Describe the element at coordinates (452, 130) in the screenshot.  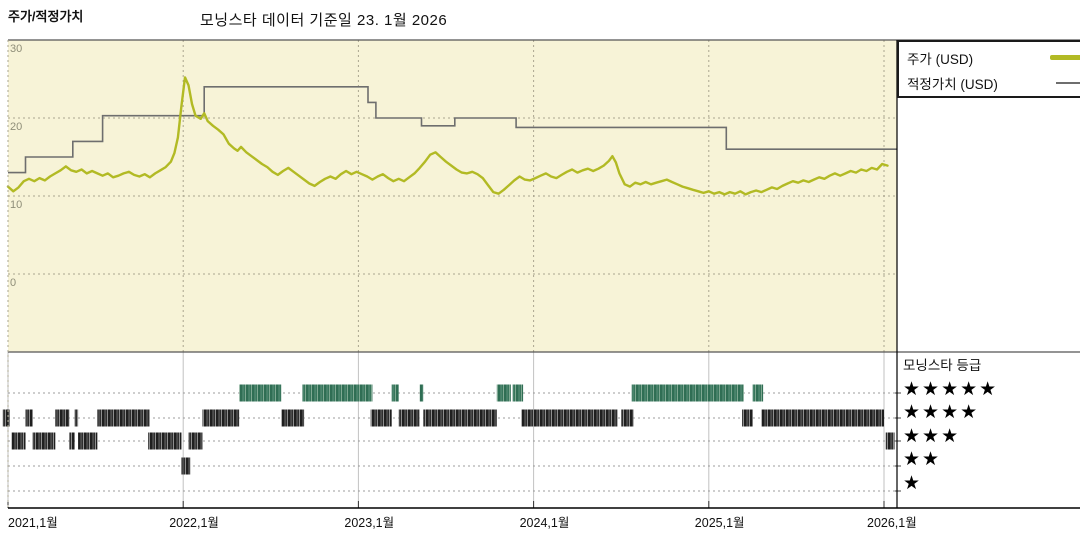
I see `fair-value-line` at that location.